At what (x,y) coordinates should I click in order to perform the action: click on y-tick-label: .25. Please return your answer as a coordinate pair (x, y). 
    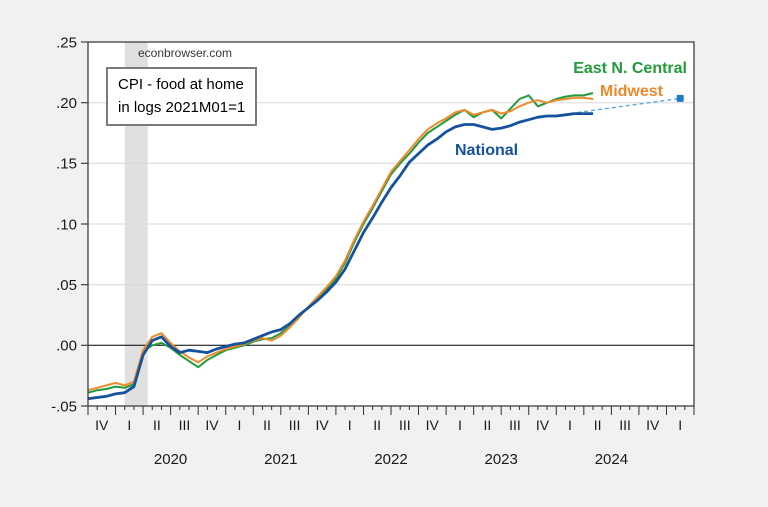
    Looking at the image, I should click on (66, 42).